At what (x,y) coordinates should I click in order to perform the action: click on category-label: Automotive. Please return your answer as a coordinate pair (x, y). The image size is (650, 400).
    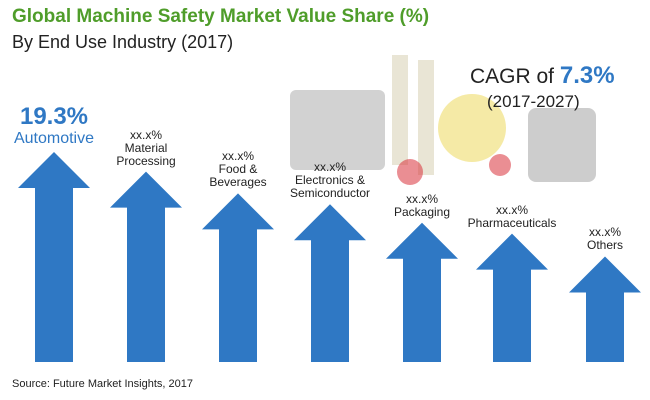
    Looking at the image, I should click on (54, 138).